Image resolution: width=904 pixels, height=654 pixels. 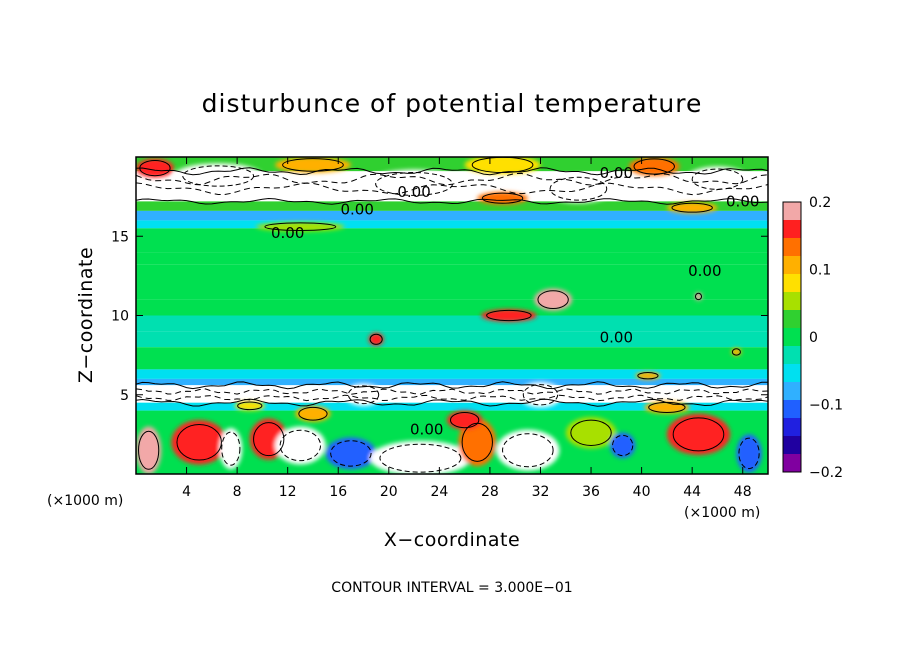 What do you see at coordinates (237, 492) in the screenshot?
I see `x-tick-label-1: 8` at bounding box center [237, 492].